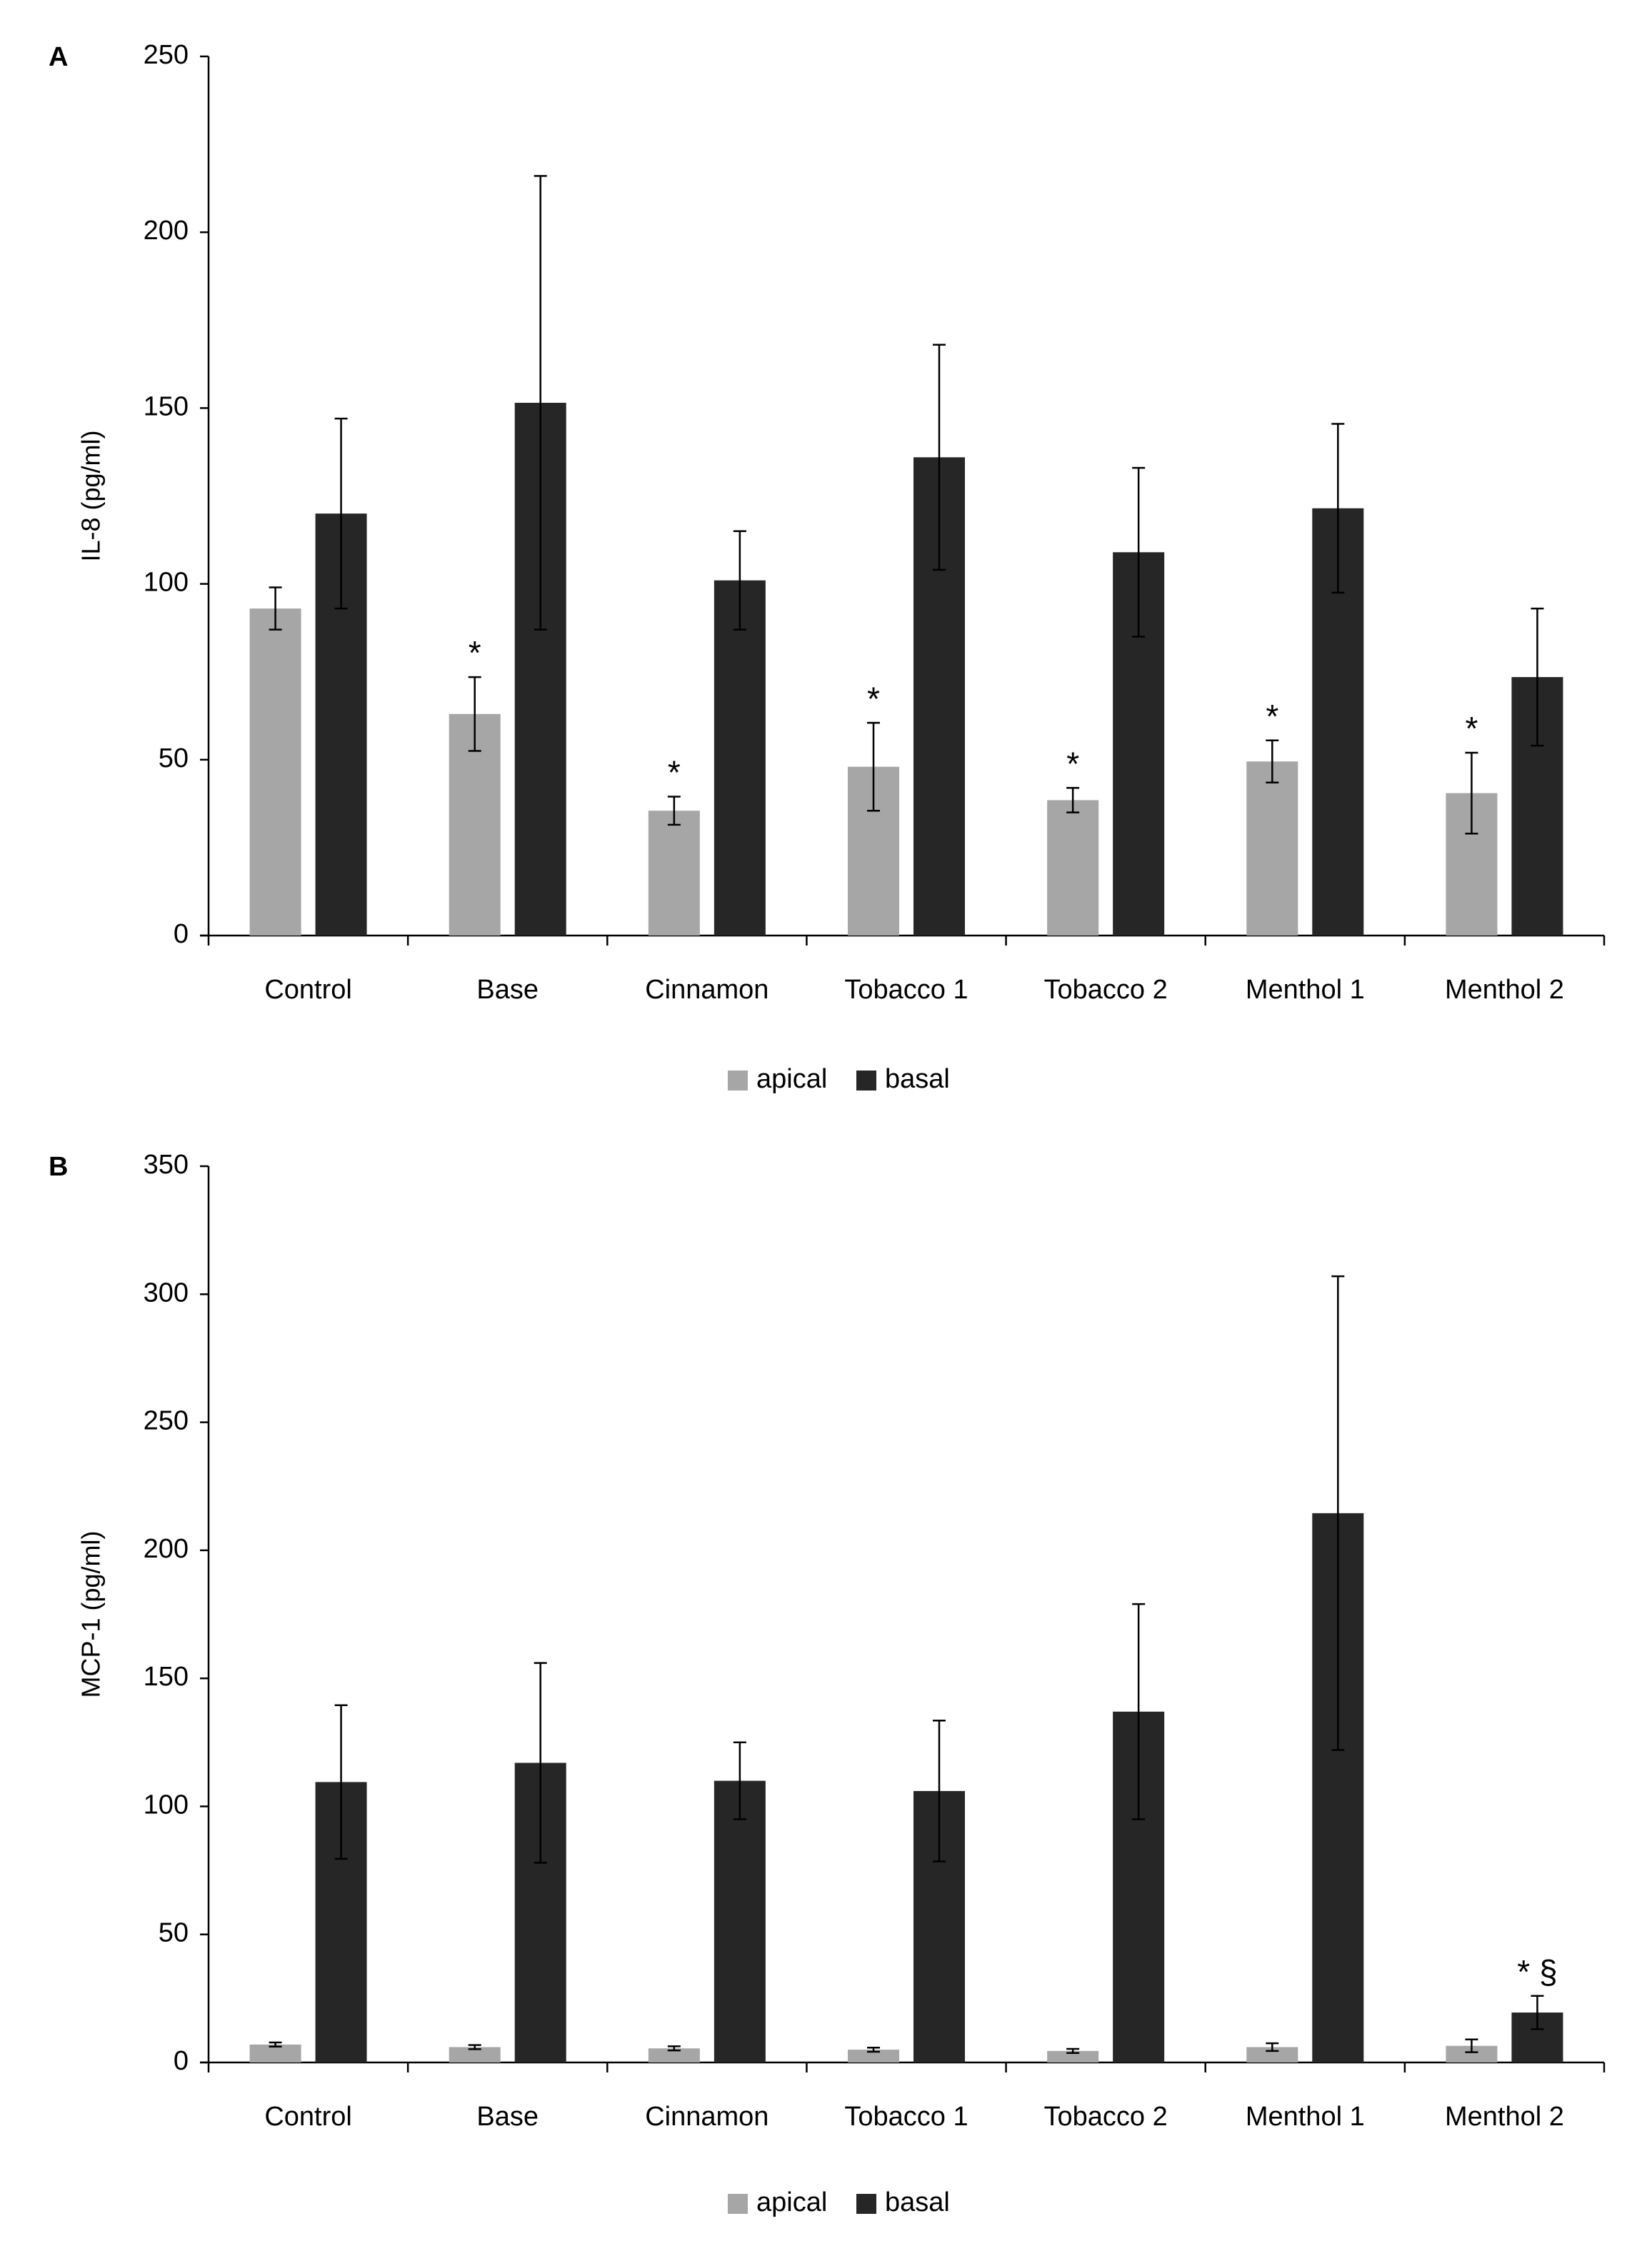 The width and height of the screenshot is (1652, 2256). I want to click on panel-label: A, so click(58, 57).